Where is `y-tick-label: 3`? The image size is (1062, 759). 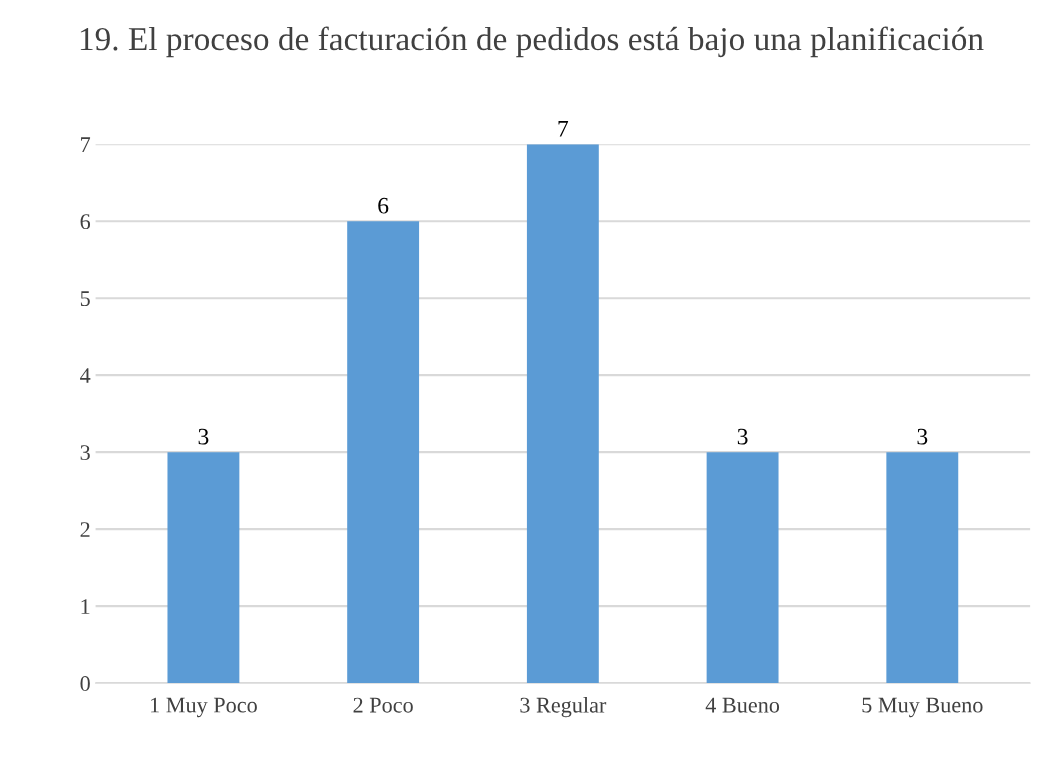 y-tick-label: 3 is located at coordinates (85, 453).